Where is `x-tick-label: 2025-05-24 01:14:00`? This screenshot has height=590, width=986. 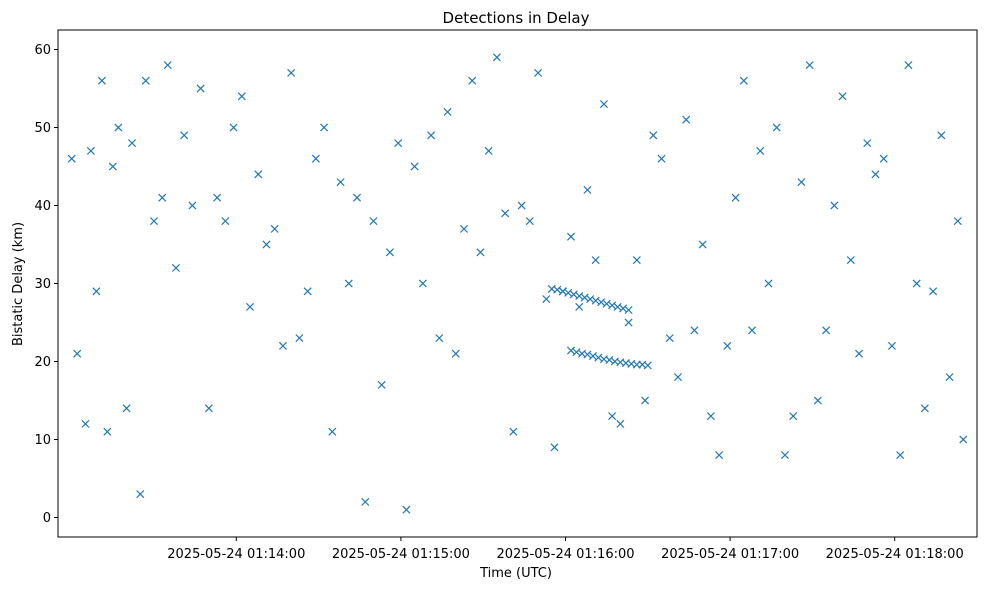 x-tick-label: 2025-05-24 01:14:00 is located at coordinates (236, 554).